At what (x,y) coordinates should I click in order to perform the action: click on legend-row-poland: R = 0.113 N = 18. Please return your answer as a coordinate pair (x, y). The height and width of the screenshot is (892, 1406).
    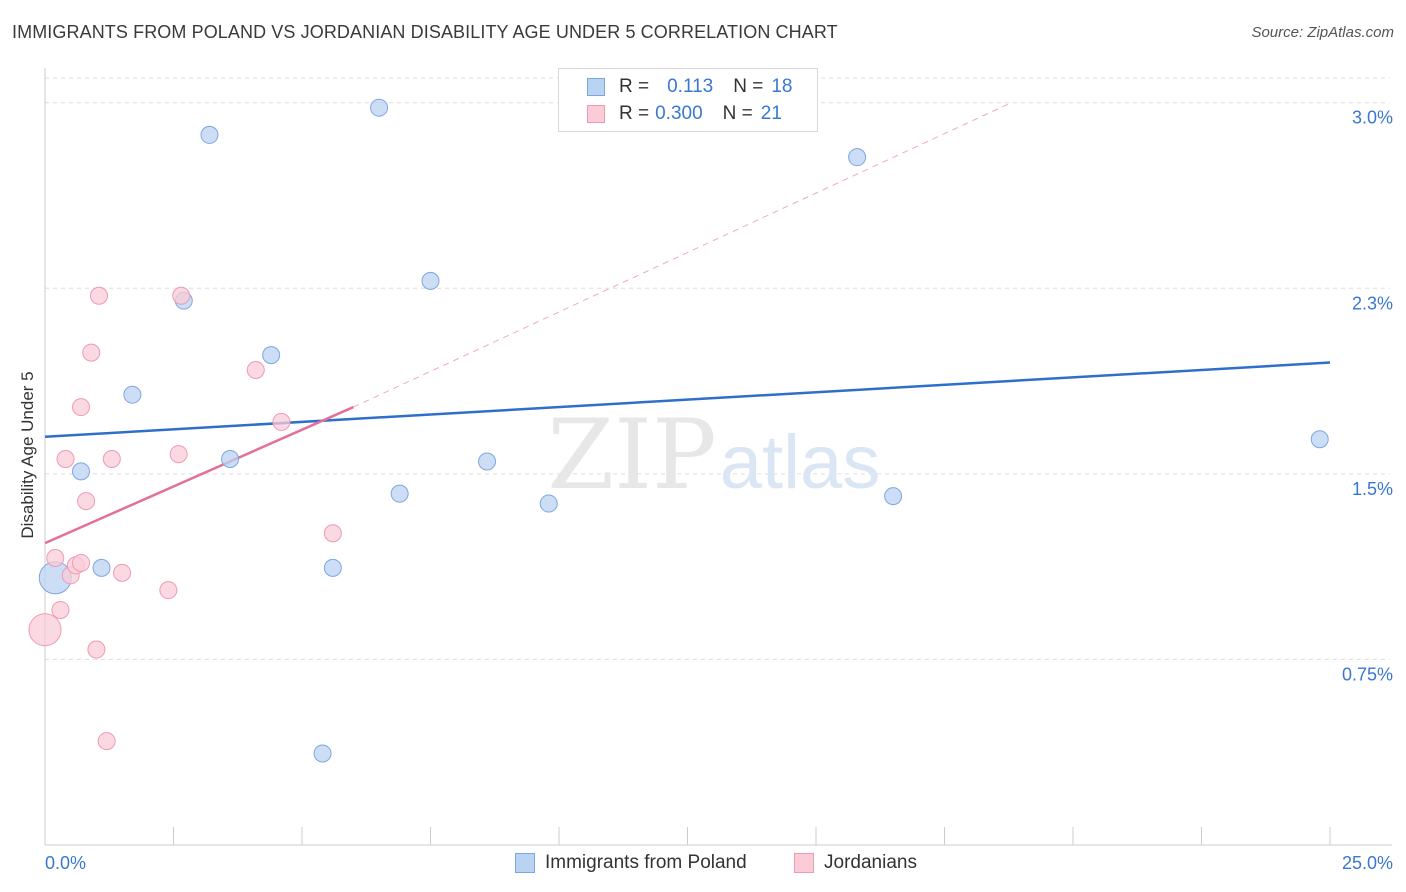
    Looking at the image, I should click on (690, 87).